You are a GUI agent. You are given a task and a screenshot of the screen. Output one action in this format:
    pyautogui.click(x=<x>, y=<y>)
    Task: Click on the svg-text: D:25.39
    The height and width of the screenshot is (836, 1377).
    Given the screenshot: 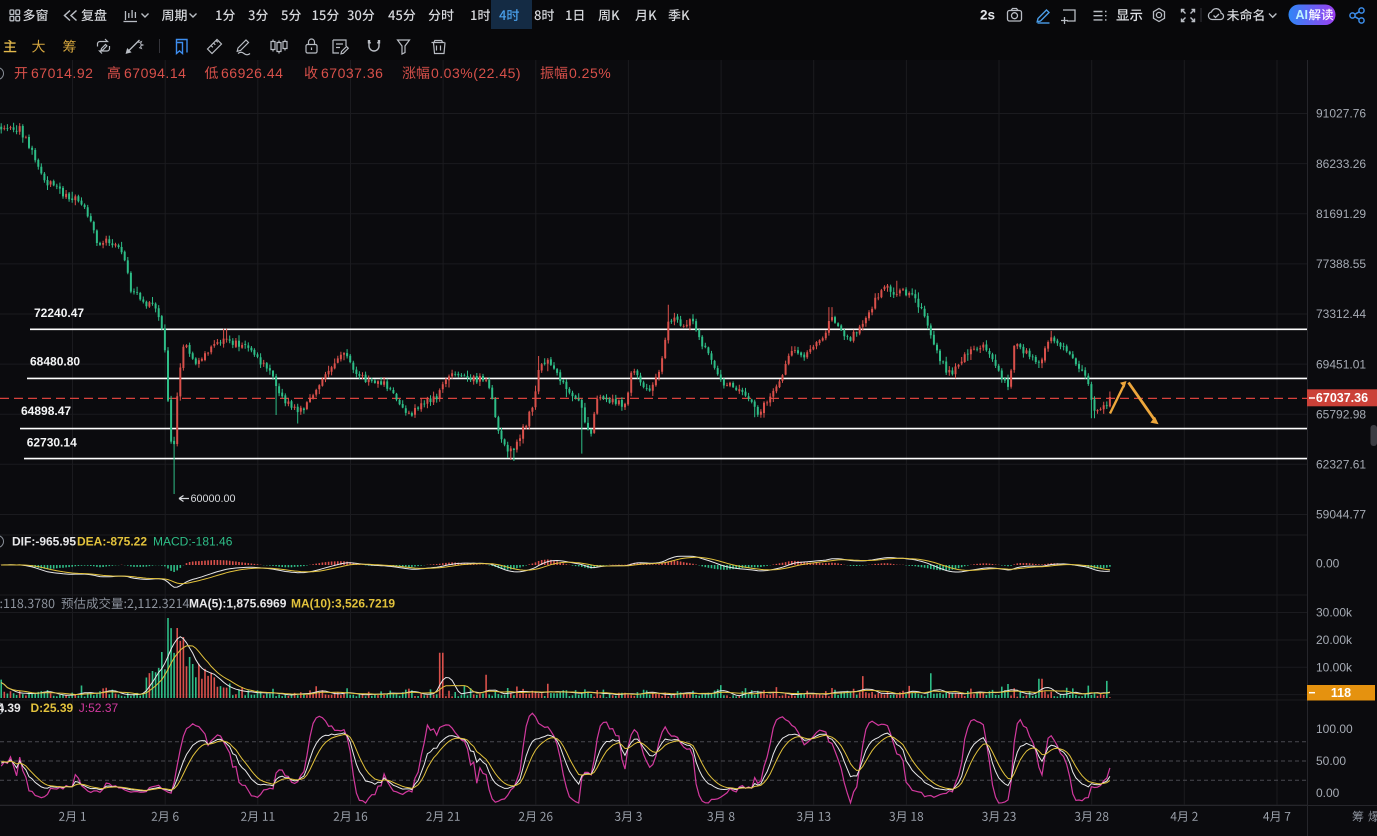 What is the action you would take?
    pyautogui.click(x=52, y=708)
    